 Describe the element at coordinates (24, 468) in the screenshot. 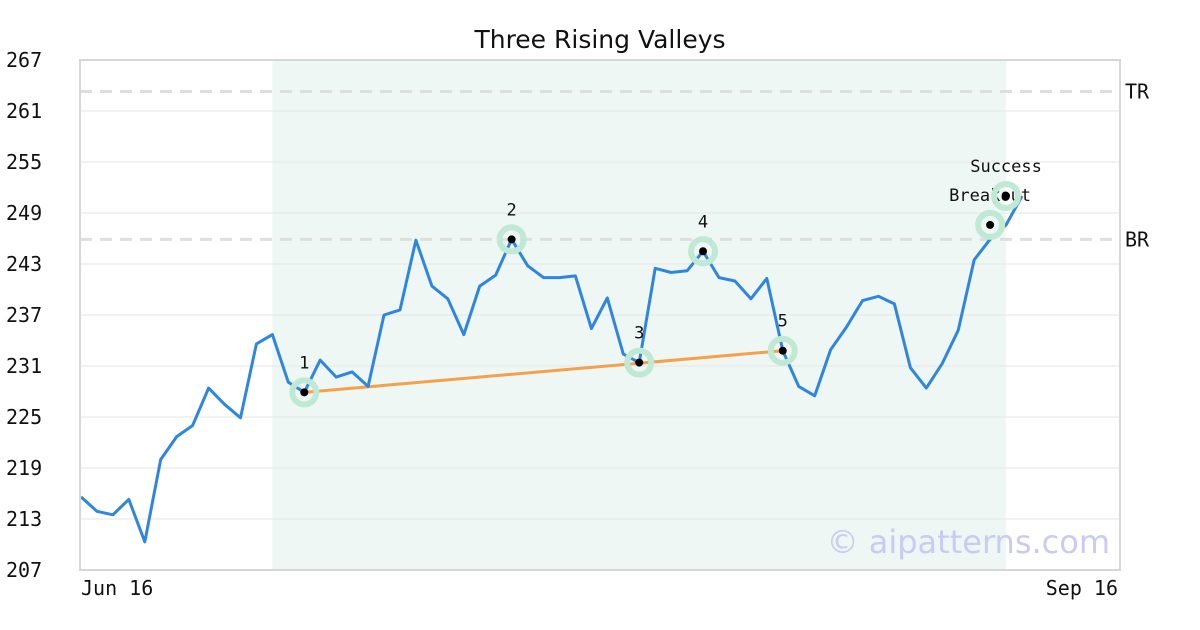

I see `y-tick-label: 219` at that location.